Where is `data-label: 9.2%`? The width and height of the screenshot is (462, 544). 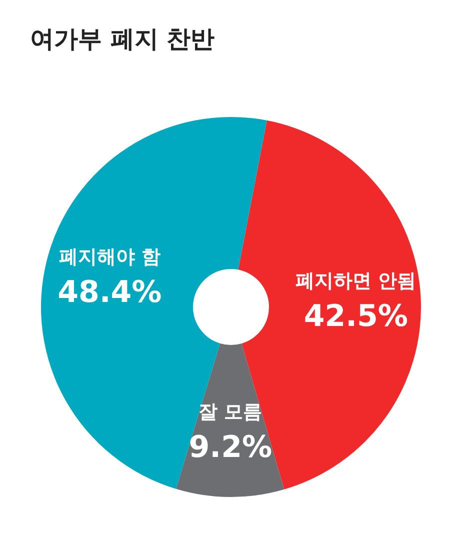
data-label: 9.2% is located at coordinates (230, 447).